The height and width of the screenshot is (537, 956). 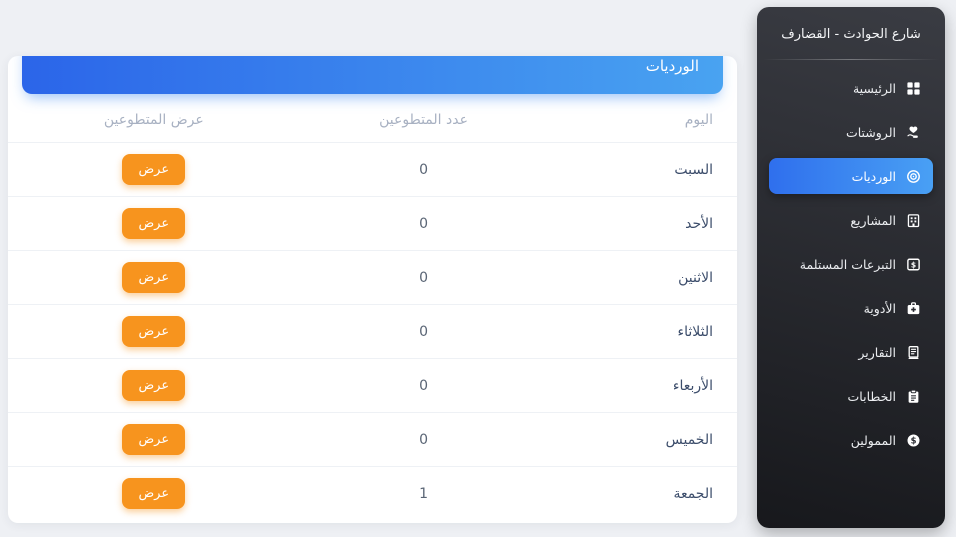 What do you see at coordinates (877, 352) in the screenshot?
I see `sidebar-item-label: التقارير` at bounding box center [877, 352].